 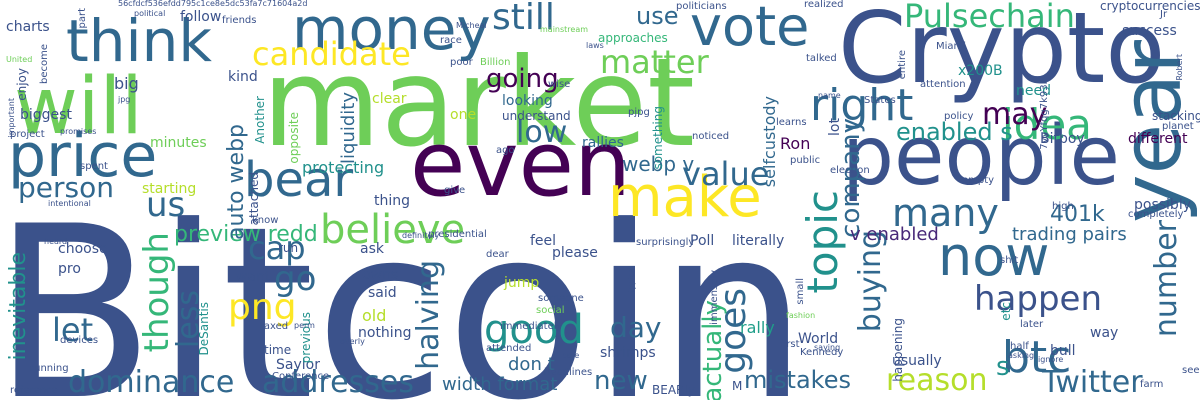 What do you see at coordinates (989, 17) in the screenshot?
I see `word-pulsechain: Pulsechain` at bounding box center [989, 17].